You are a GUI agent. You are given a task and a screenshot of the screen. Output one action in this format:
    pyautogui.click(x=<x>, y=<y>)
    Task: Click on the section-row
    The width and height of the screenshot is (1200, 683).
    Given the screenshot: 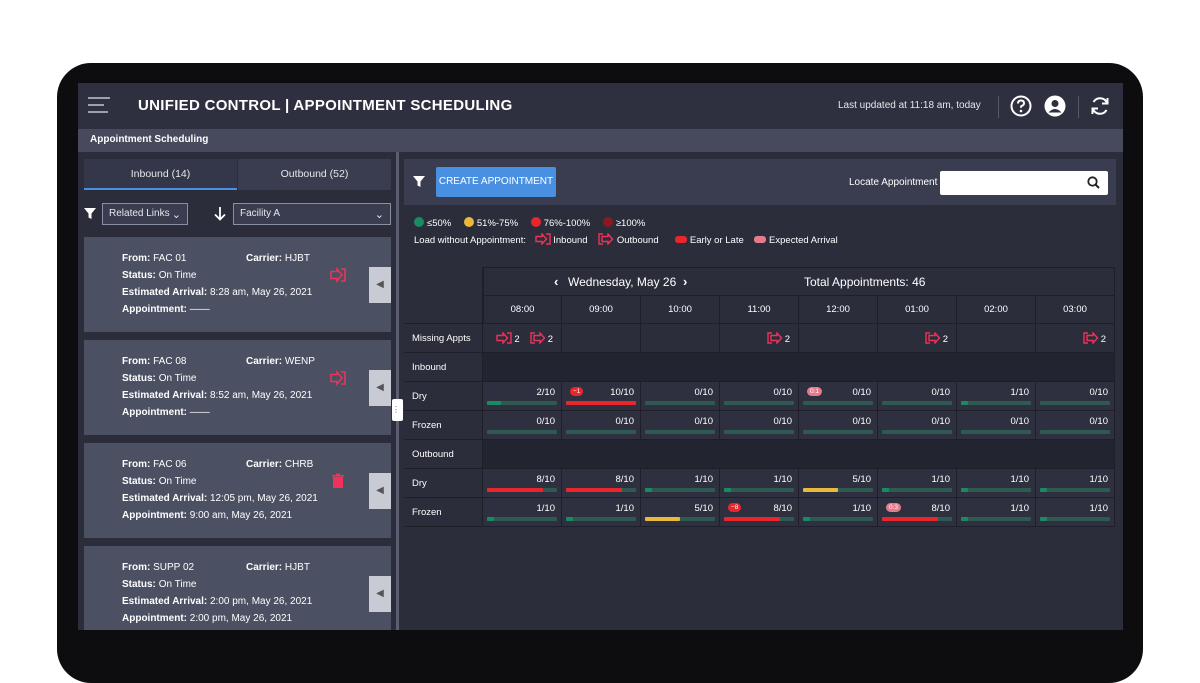 What is the action you would take?
    pyautogui.click(x=799, y=454)
    